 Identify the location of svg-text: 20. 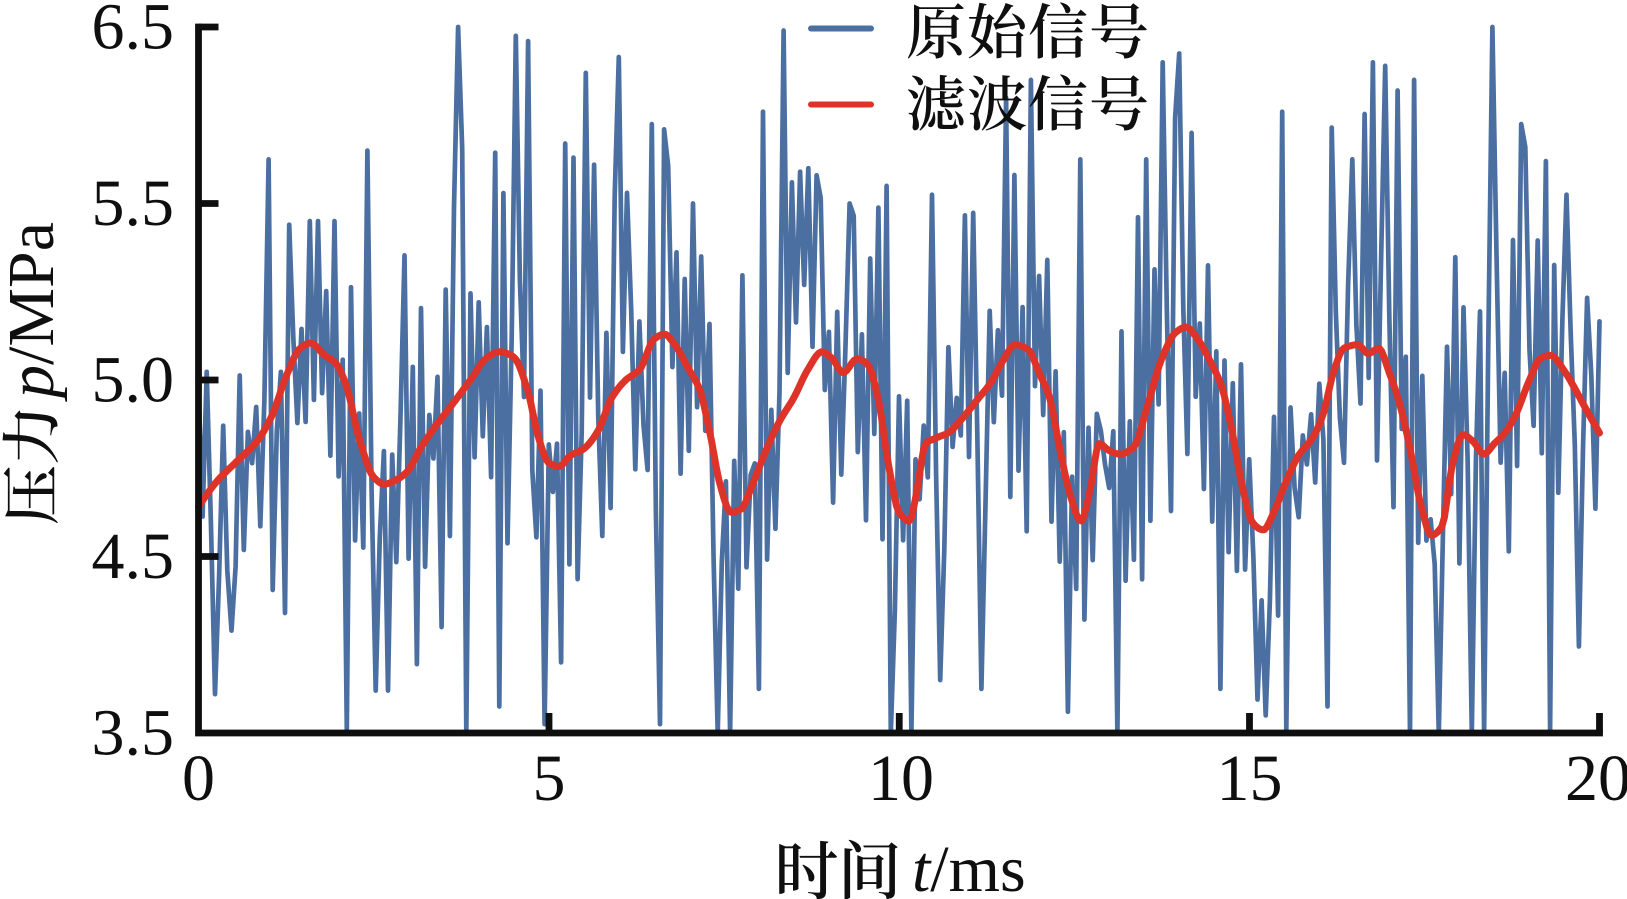
(1596, 778).